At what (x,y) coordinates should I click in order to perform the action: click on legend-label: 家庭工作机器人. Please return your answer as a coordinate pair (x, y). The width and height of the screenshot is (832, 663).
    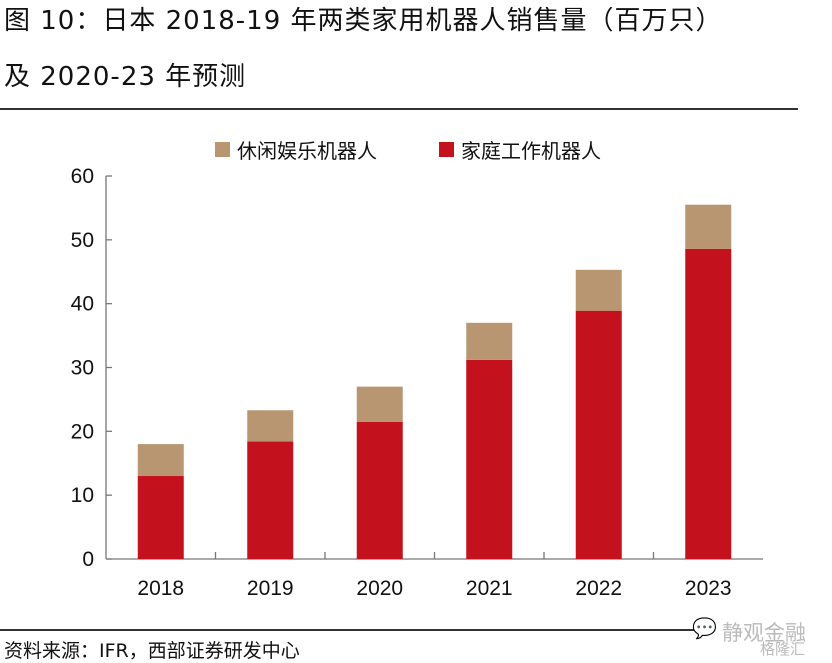
    Looking at the image, I should click on (531, 151).